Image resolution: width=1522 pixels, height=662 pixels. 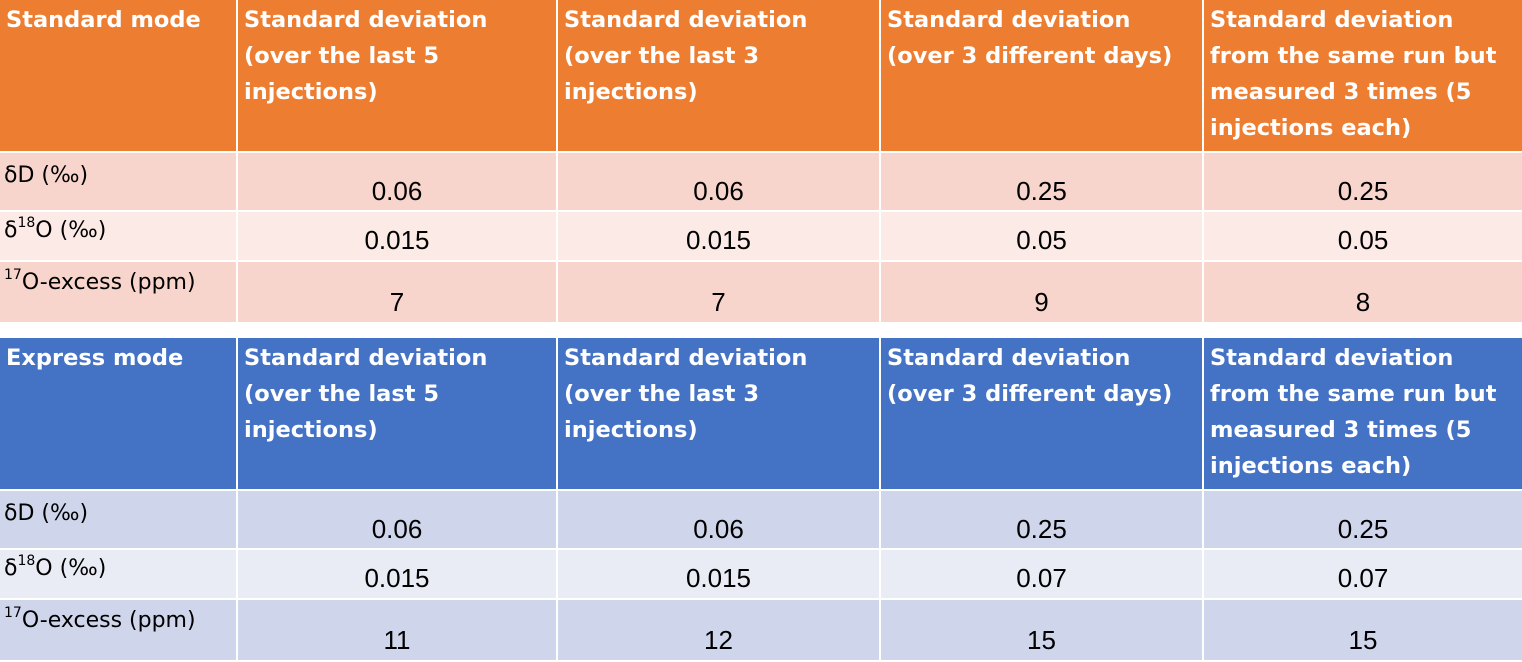 What do you see at coordinates (1042, 292) in the screenshot?
I see `table-cell: 9` at bounding box center [1042, 292].